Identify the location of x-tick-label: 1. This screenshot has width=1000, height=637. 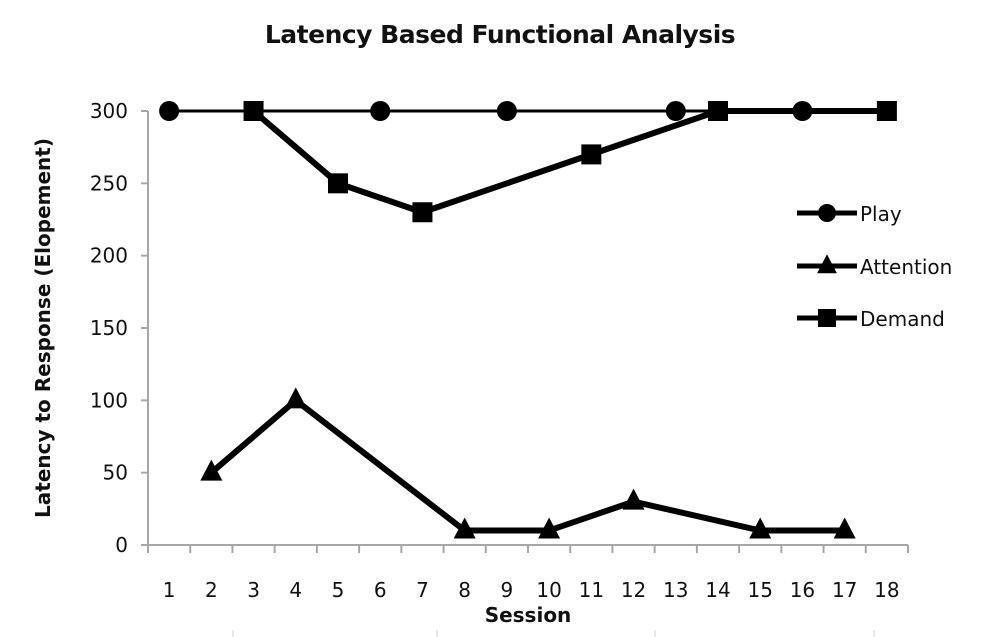
(169, 590).